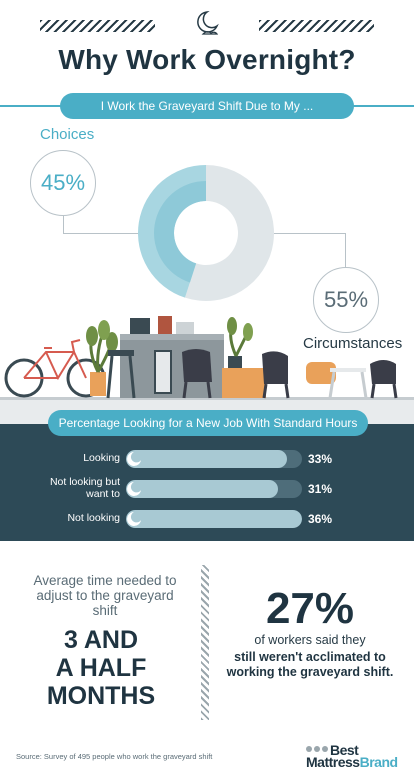 Image resolution: width=414 pixels, height=782 pixels. Describe the element at coordinates (344, 750) in the screenshot. I see `logo-best: Best` at that location.